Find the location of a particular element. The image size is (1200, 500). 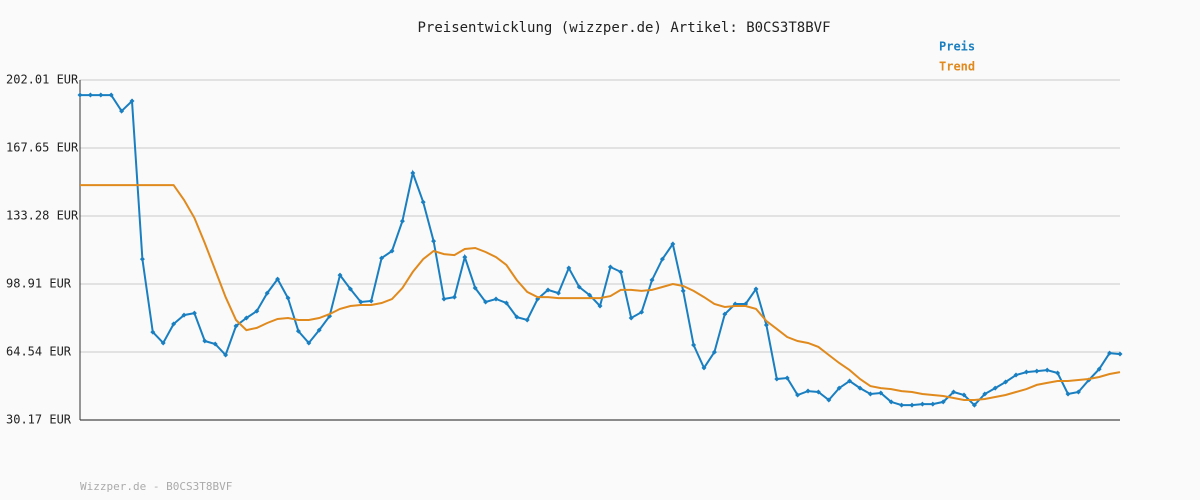

y-tick-label: 98.91 EUR is located at coordinates (39, 283).